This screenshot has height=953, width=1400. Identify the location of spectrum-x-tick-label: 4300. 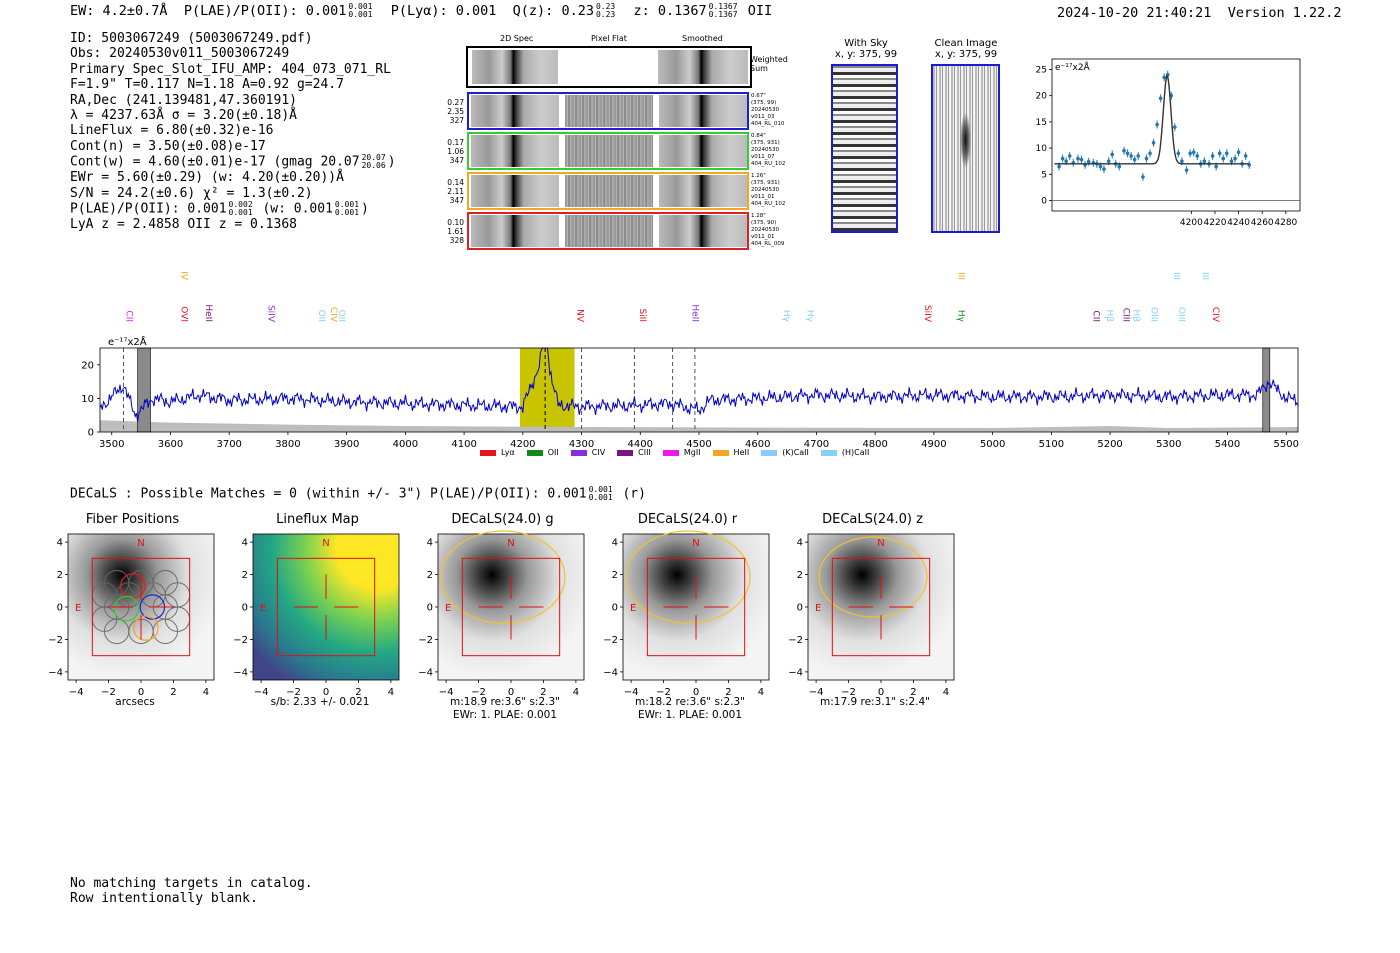
(581, 444).